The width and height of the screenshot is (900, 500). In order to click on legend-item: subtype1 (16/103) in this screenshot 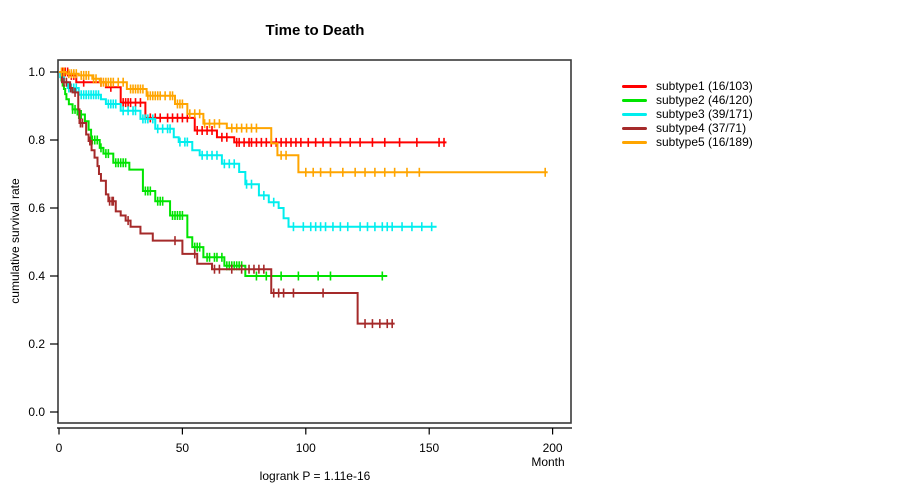, I will do `click(687, 86)`.